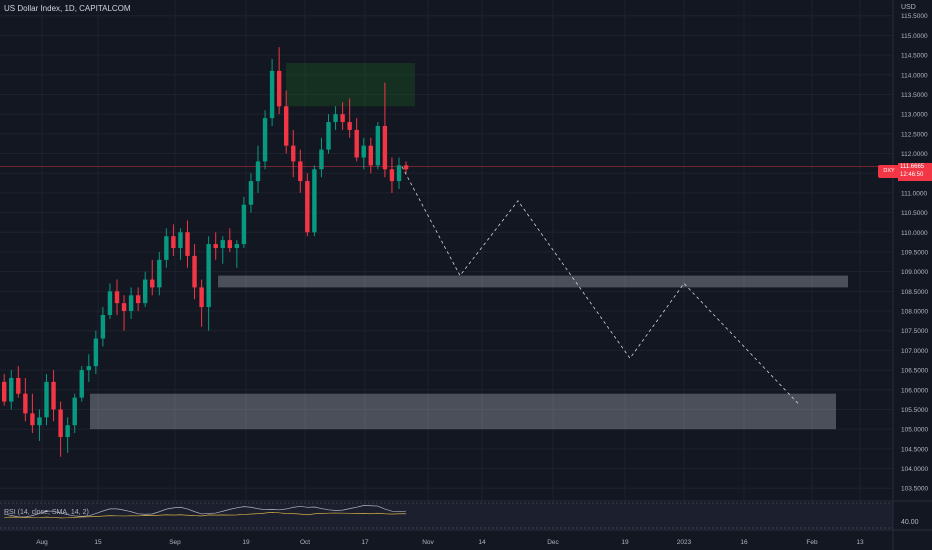 The width and height of the screenshot is (932, 550). I want to click on x-tick-label: 16, so click(744, 542).